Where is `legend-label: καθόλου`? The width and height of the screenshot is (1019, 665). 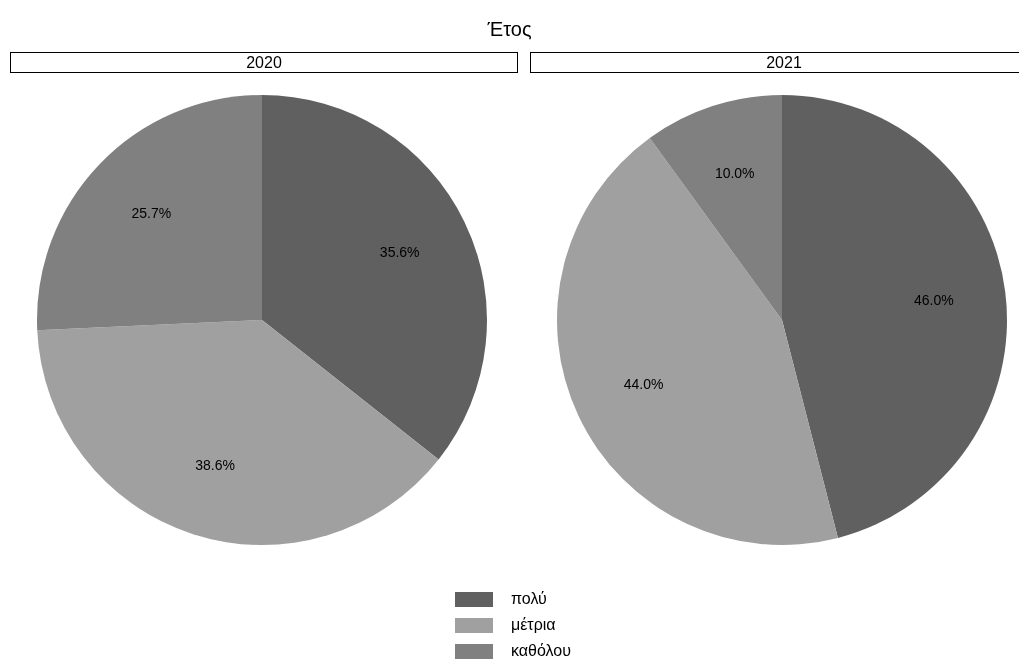 legend-label: καθόλου is located at coordinates (541, 651).